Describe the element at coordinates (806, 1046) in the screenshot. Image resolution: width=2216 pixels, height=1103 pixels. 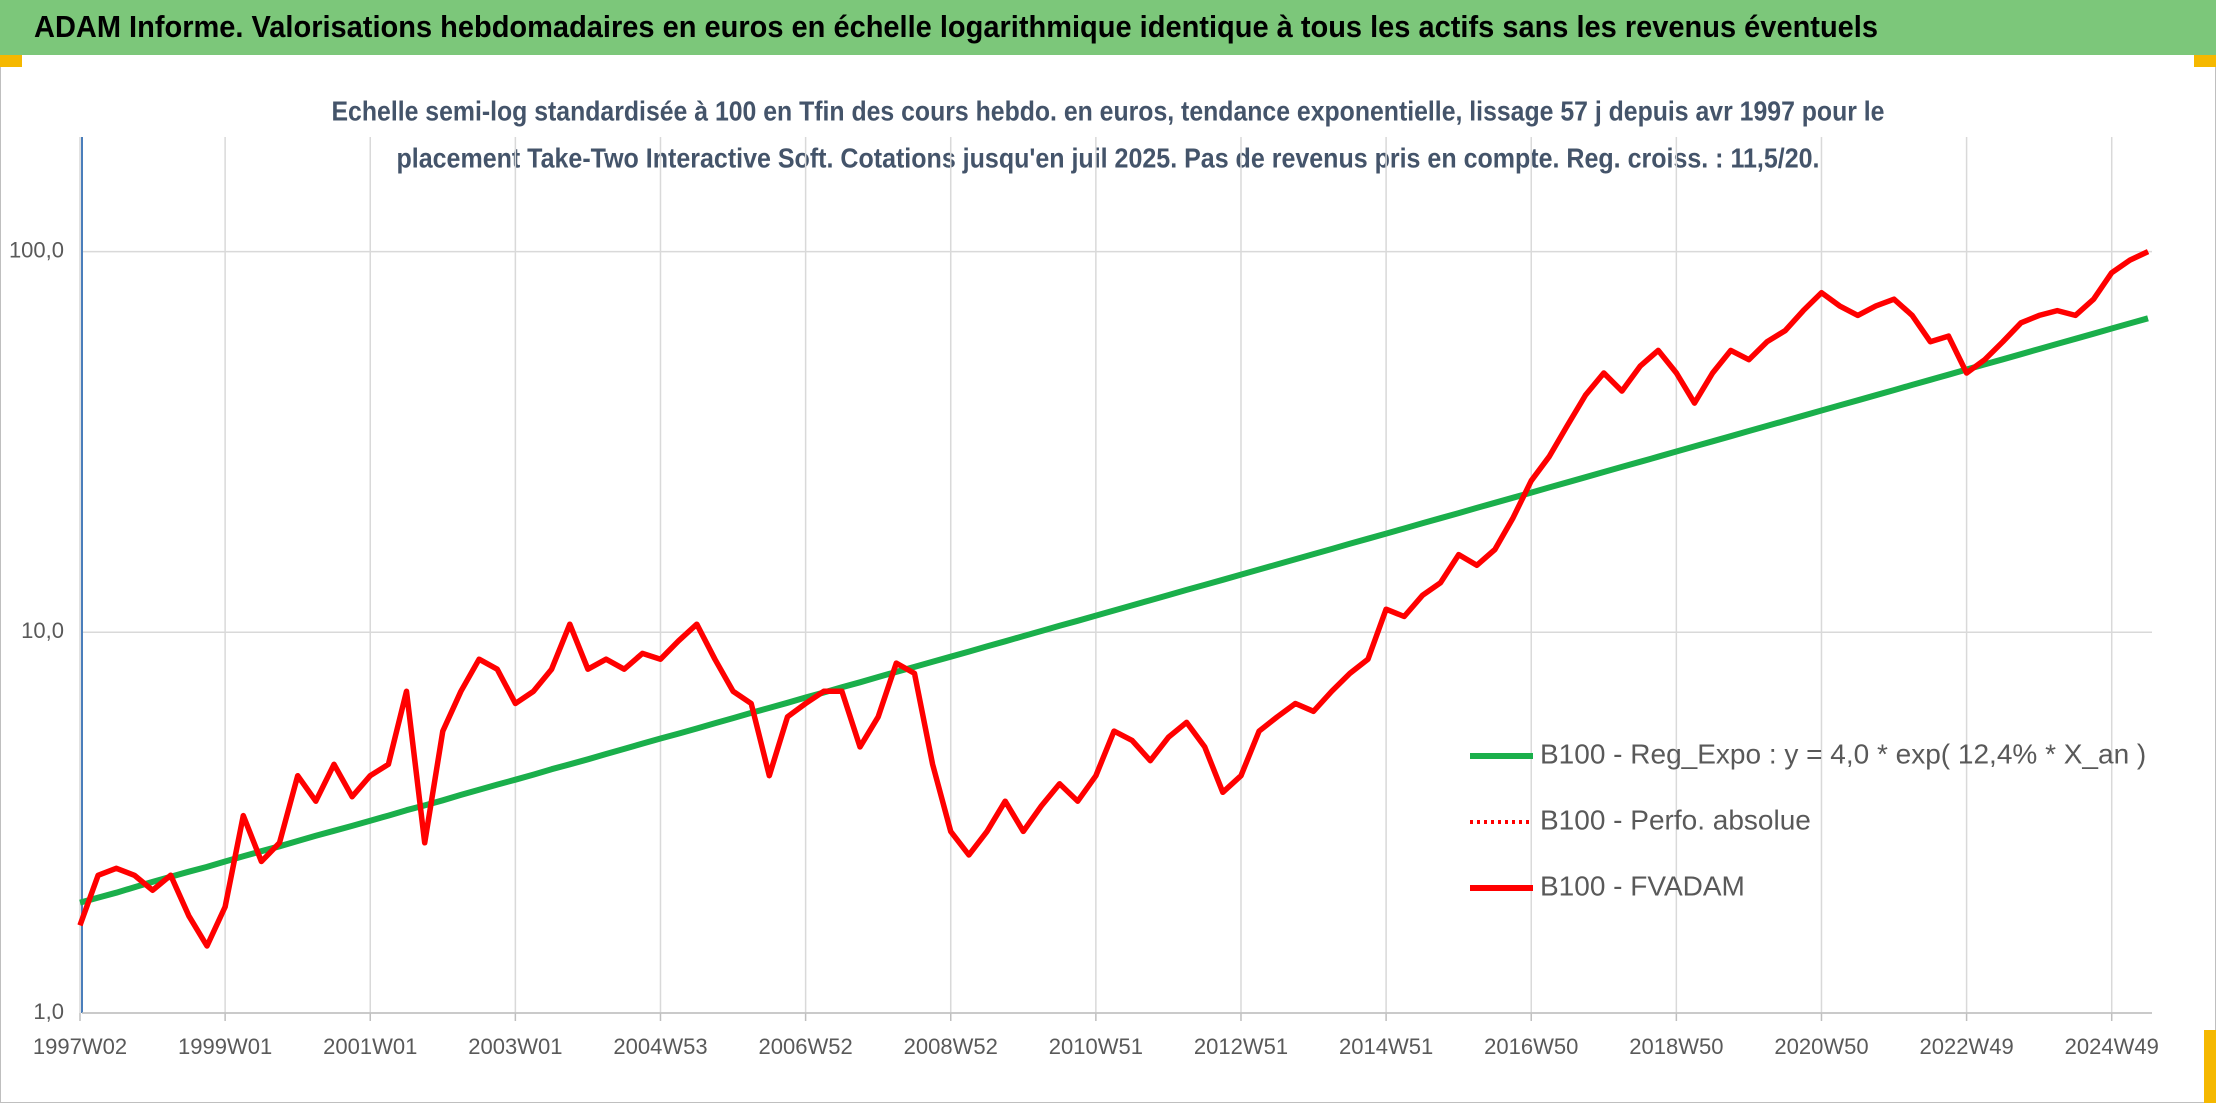
I see `x-tick-label: 2006W52` at that location.